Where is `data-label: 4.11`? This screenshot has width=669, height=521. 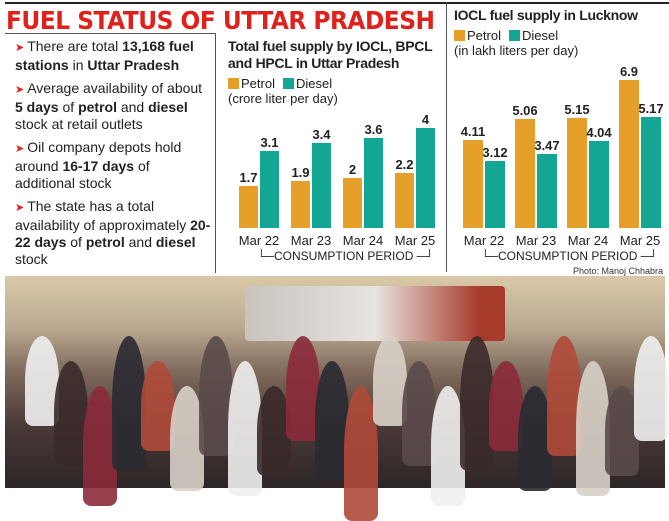 data-label: 4.11 is located at coordinates (473, 131).